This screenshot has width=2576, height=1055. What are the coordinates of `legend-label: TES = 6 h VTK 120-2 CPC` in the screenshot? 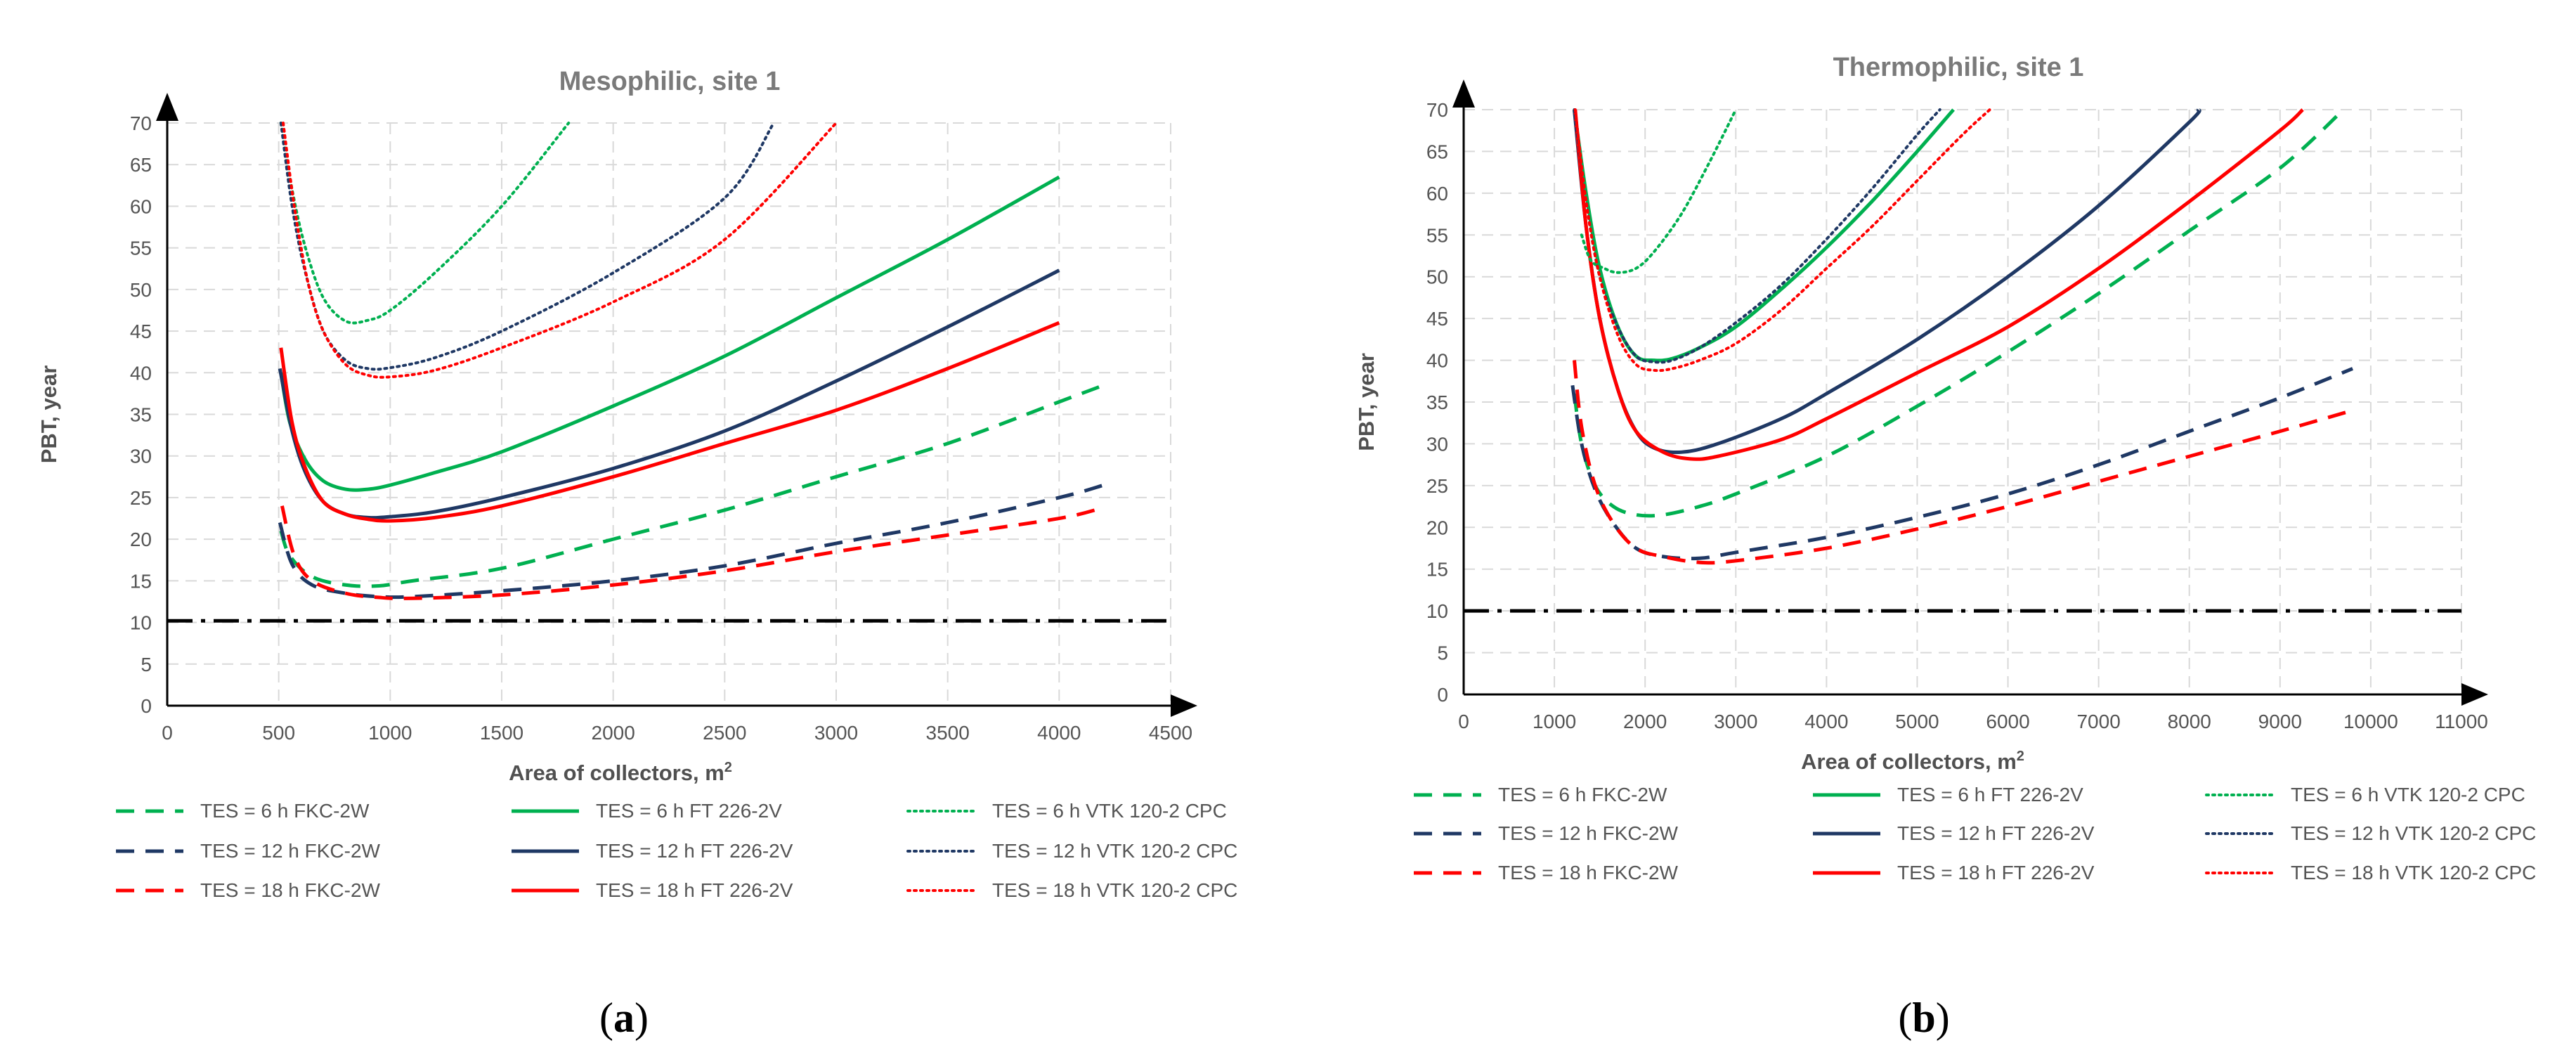 It's located at (1109, 811).